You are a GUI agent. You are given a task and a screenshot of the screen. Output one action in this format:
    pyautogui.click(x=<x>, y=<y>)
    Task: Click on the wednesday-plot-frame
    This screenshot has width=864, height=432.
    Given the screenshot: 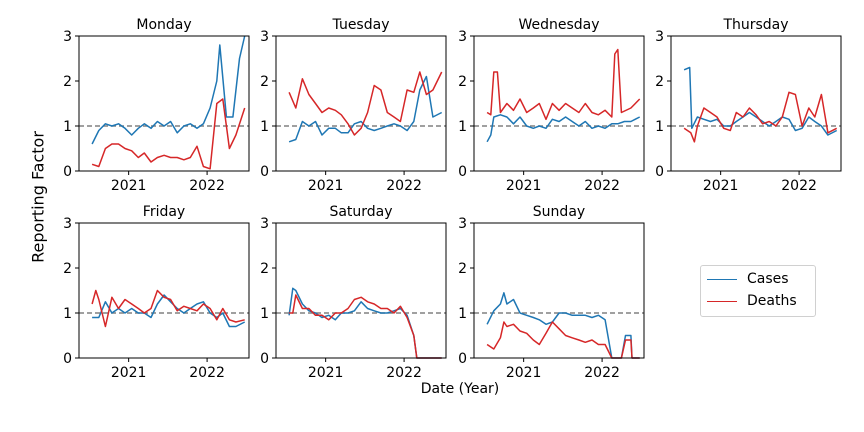 What is the action you would take?
    pyautogui.click(x=559, y=103)
    